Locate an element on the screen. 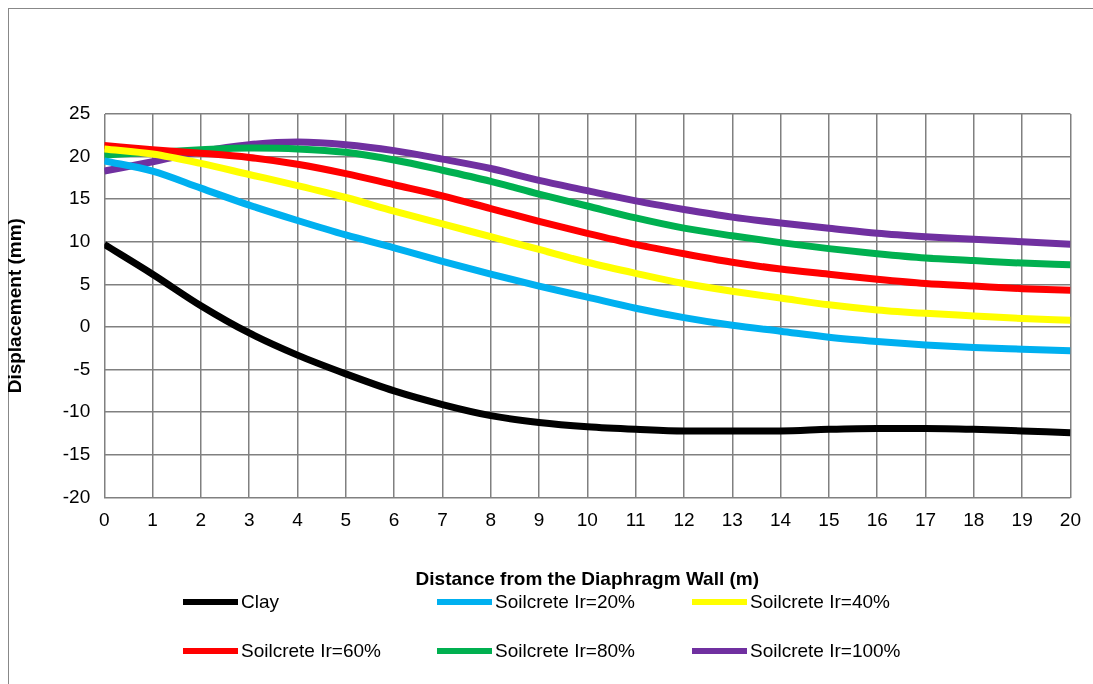  y-tick-label: 10 is located at coordinates (80, 241).